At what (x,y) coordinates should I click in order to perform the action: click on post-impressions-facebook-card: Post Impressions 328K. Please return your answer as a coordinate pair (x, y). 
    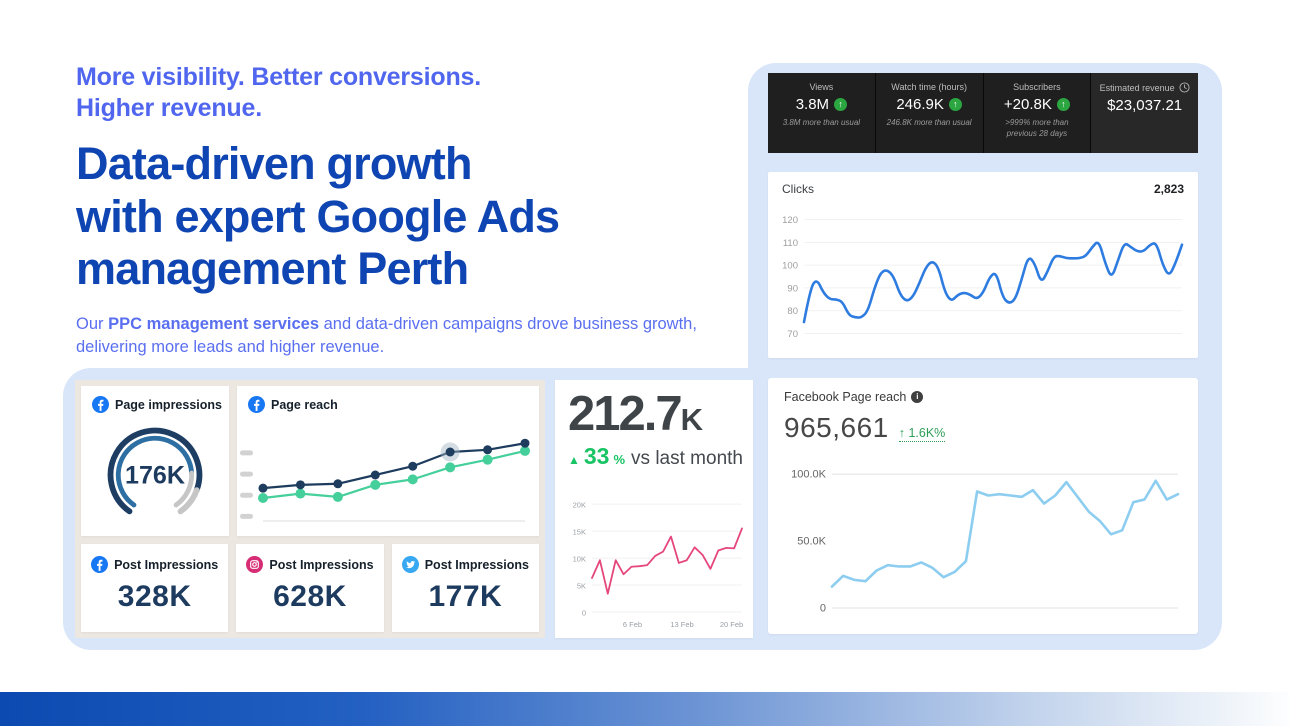
    Looking at the image, I should click on (155, 588).